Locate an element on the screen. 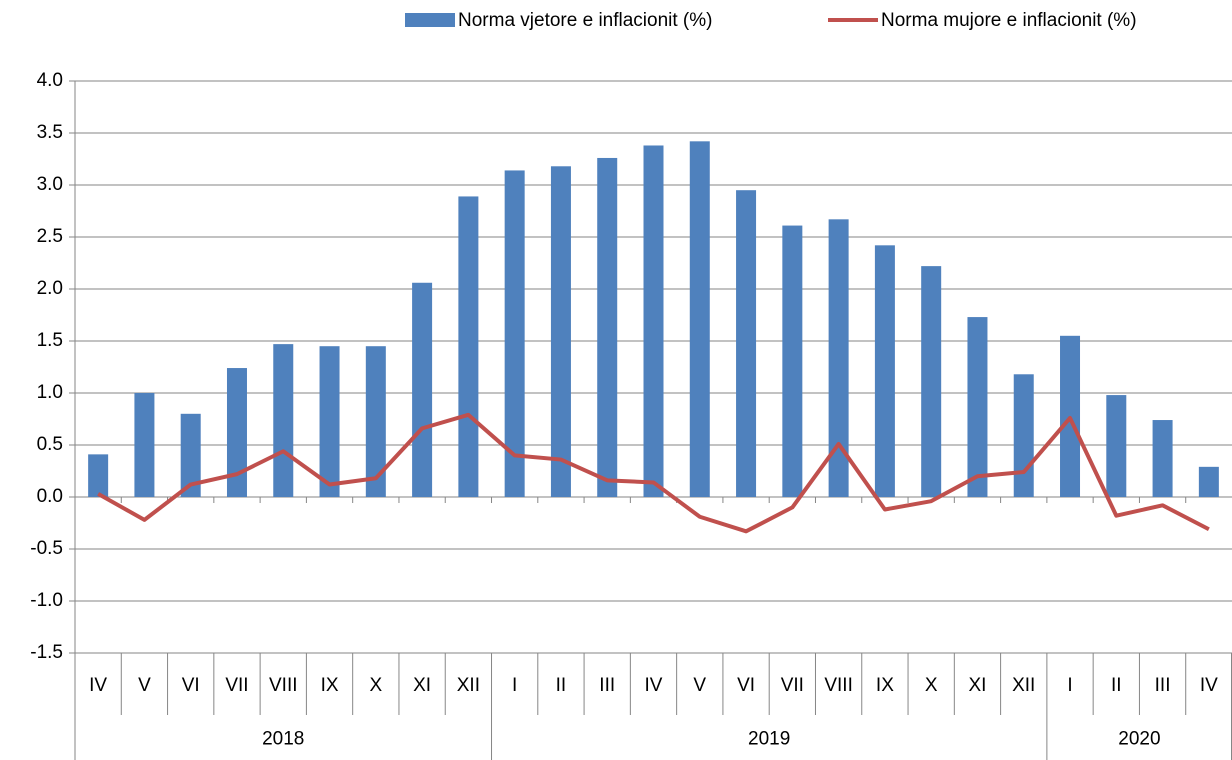 This screenshot has height=760, width=1232. legend-swatch is located at coordinates (430, 20).